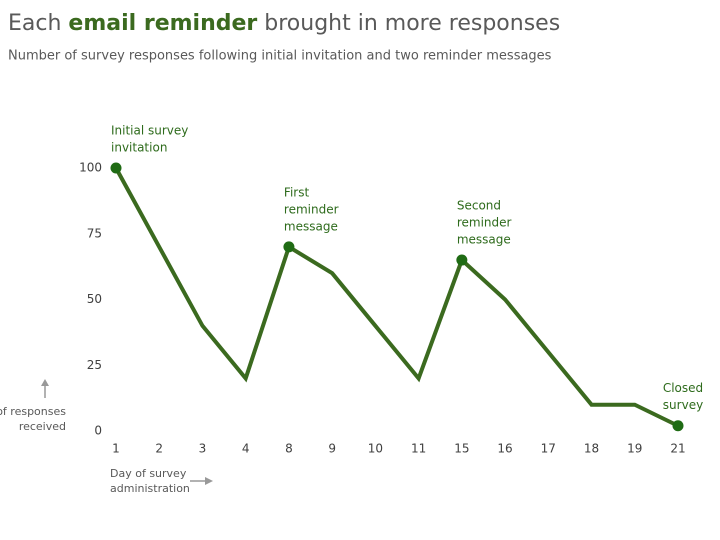  Describe the element at coordinates (332, 449) in the screenshot. I see `x-tick-label: 9` at that location.